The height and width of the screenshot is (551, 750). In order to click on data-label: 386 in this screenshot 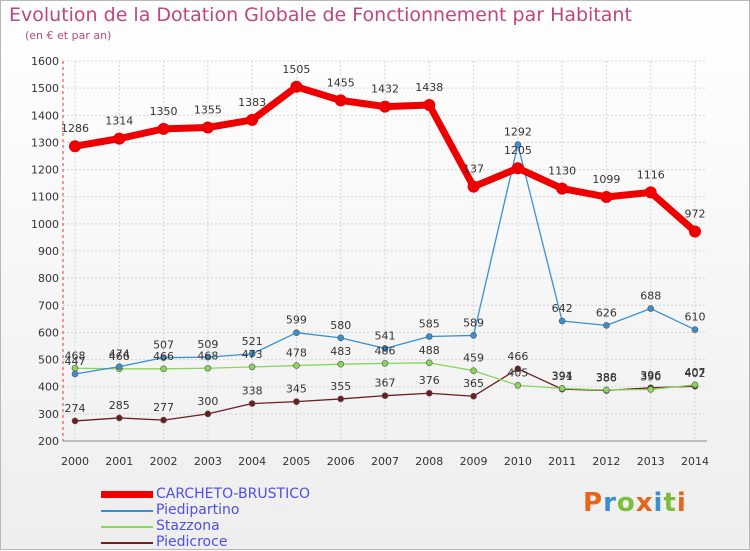, I will do `click(606, 378)`.